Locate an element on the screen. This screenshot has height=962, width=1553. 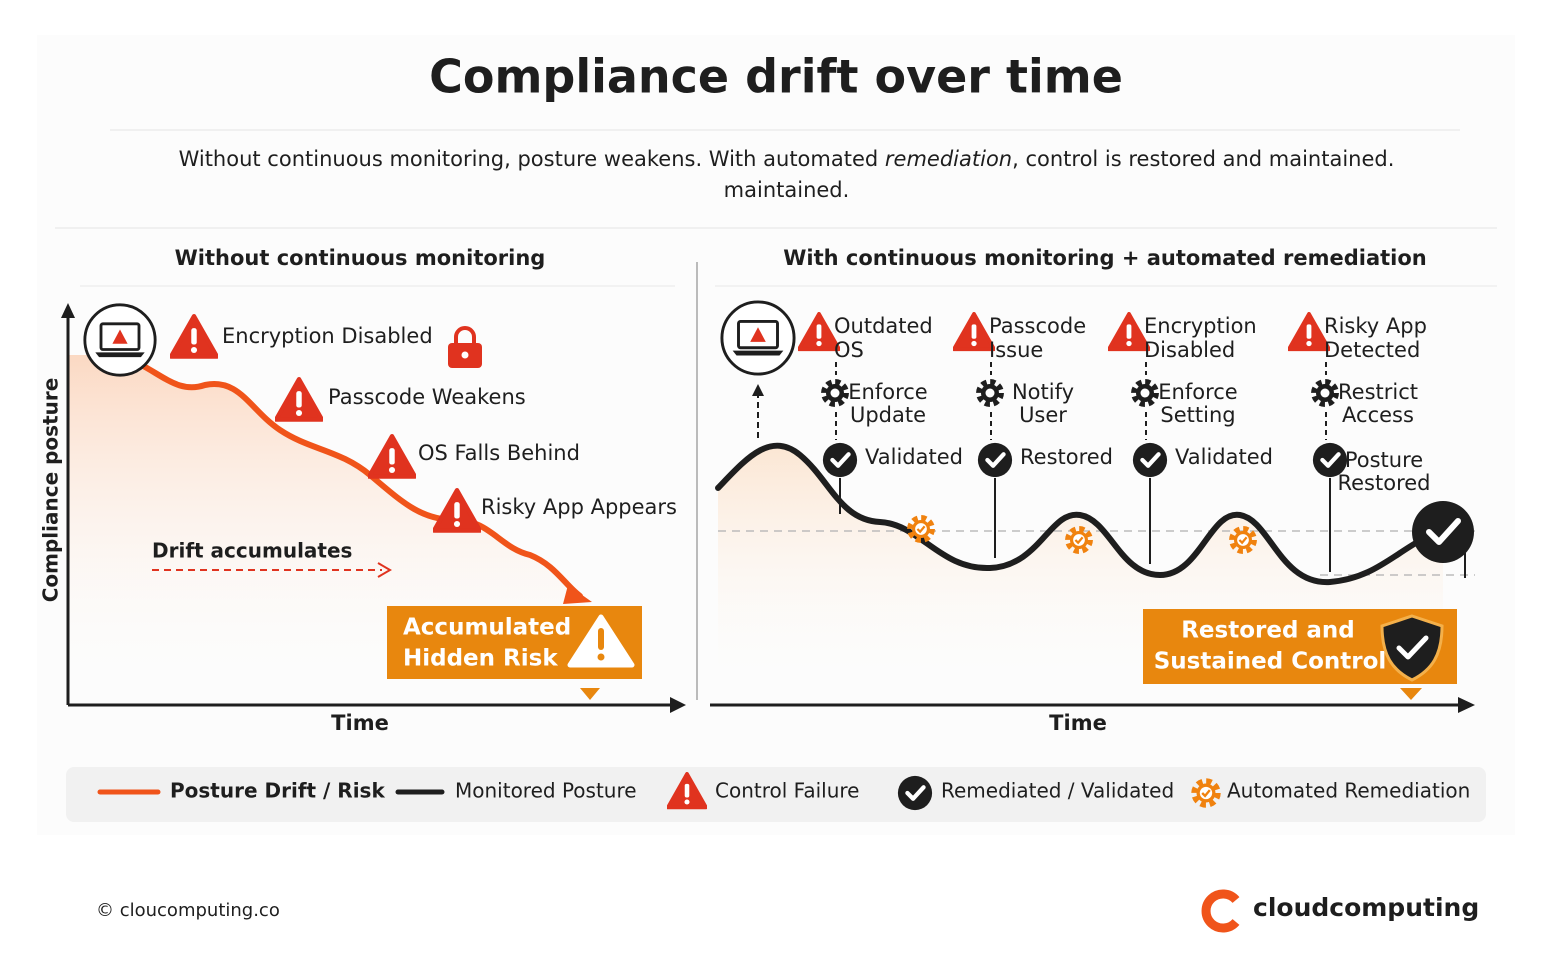
callout-text: Restored and is located at coordinates (1268, 631).